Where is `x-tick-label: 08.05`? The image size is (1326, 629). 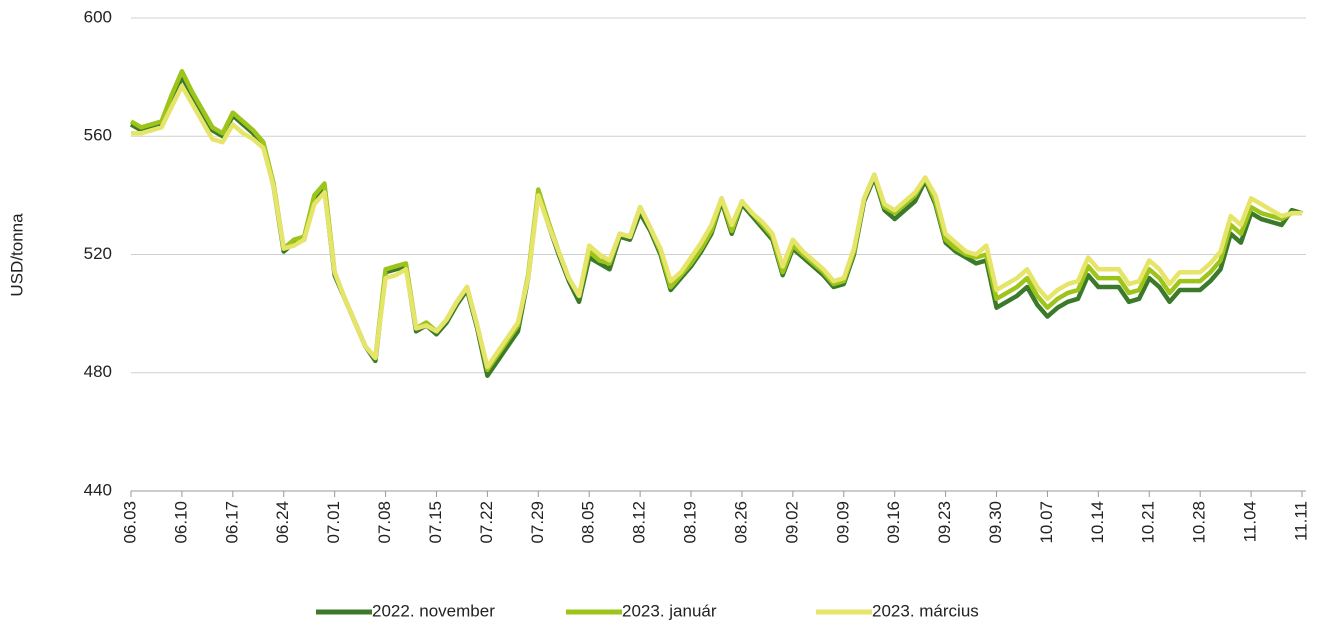 x-tick-label: 08.05 is located at coordinates (588, 522).